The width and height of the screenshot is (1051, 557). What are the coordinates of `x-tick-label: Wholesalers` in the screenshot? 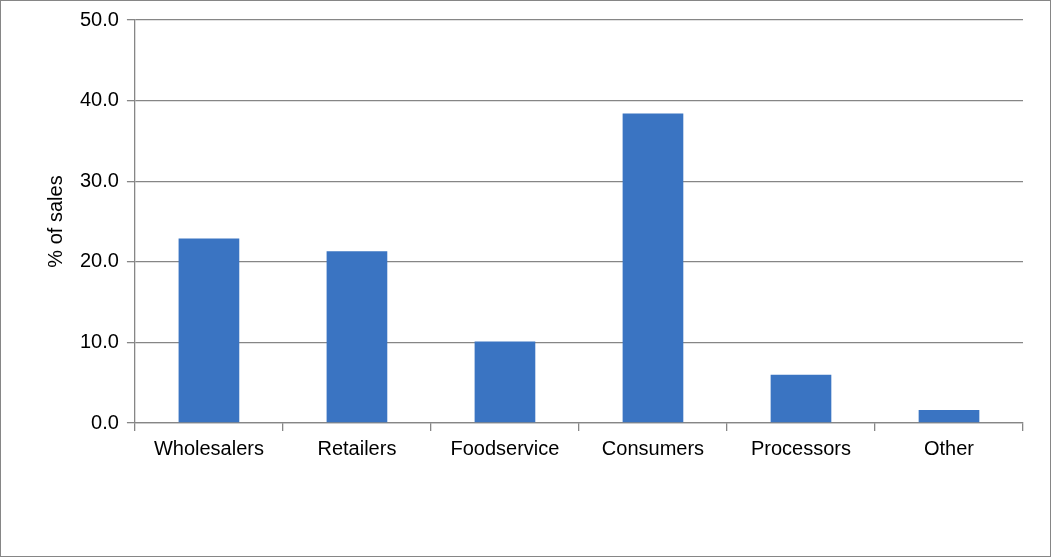 It's located at (208, 447).